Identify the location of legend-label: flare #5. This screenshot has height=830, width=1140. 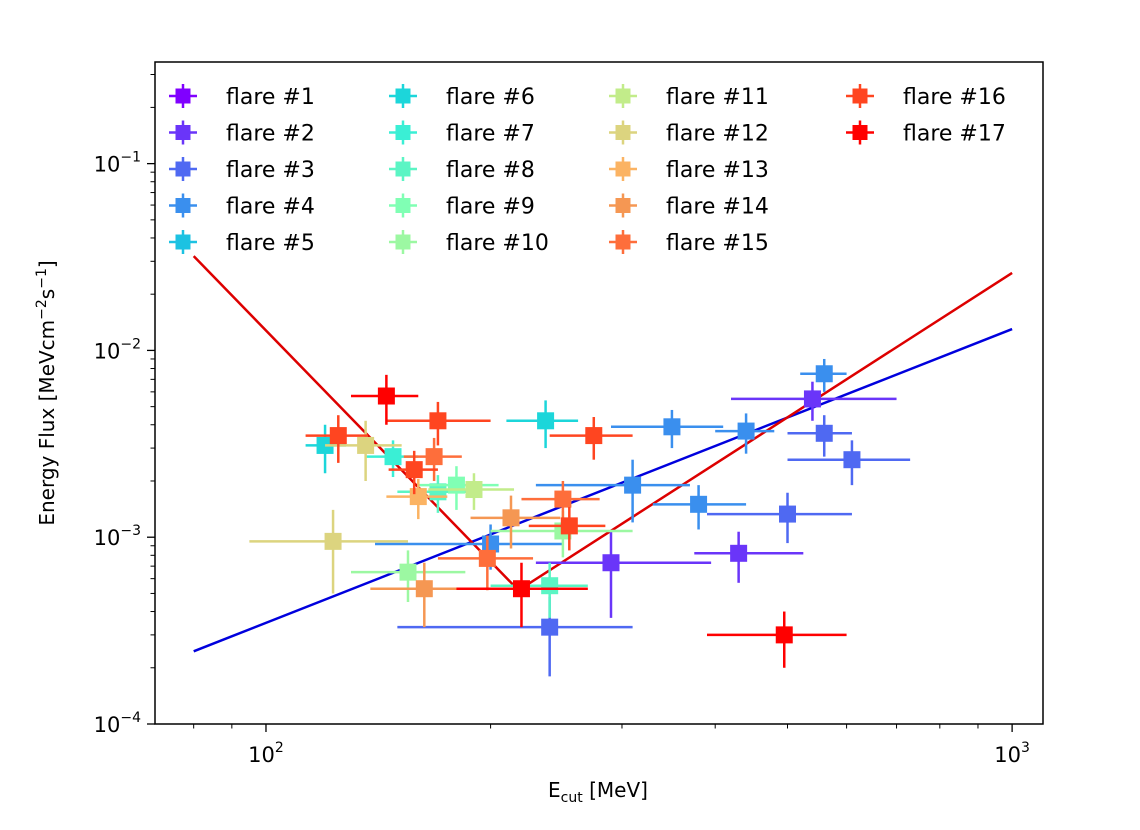
(270, 243).